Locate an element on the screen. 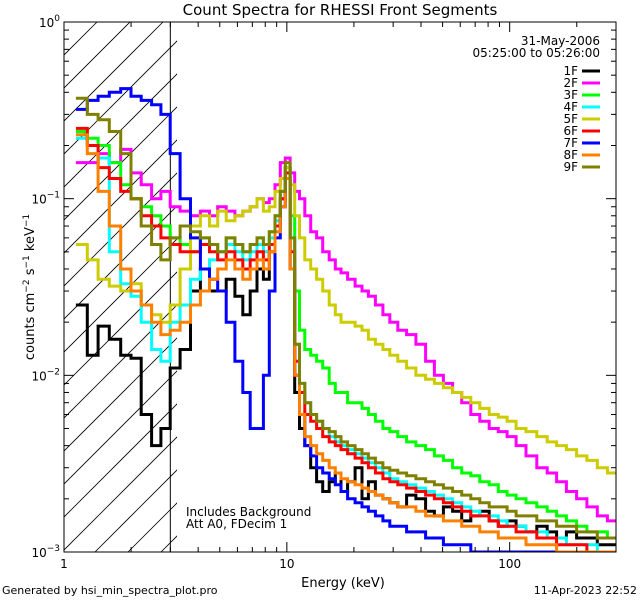  footer-timestamp: 11-Apr-2023 22:52 is located at coordinates (585, 590).